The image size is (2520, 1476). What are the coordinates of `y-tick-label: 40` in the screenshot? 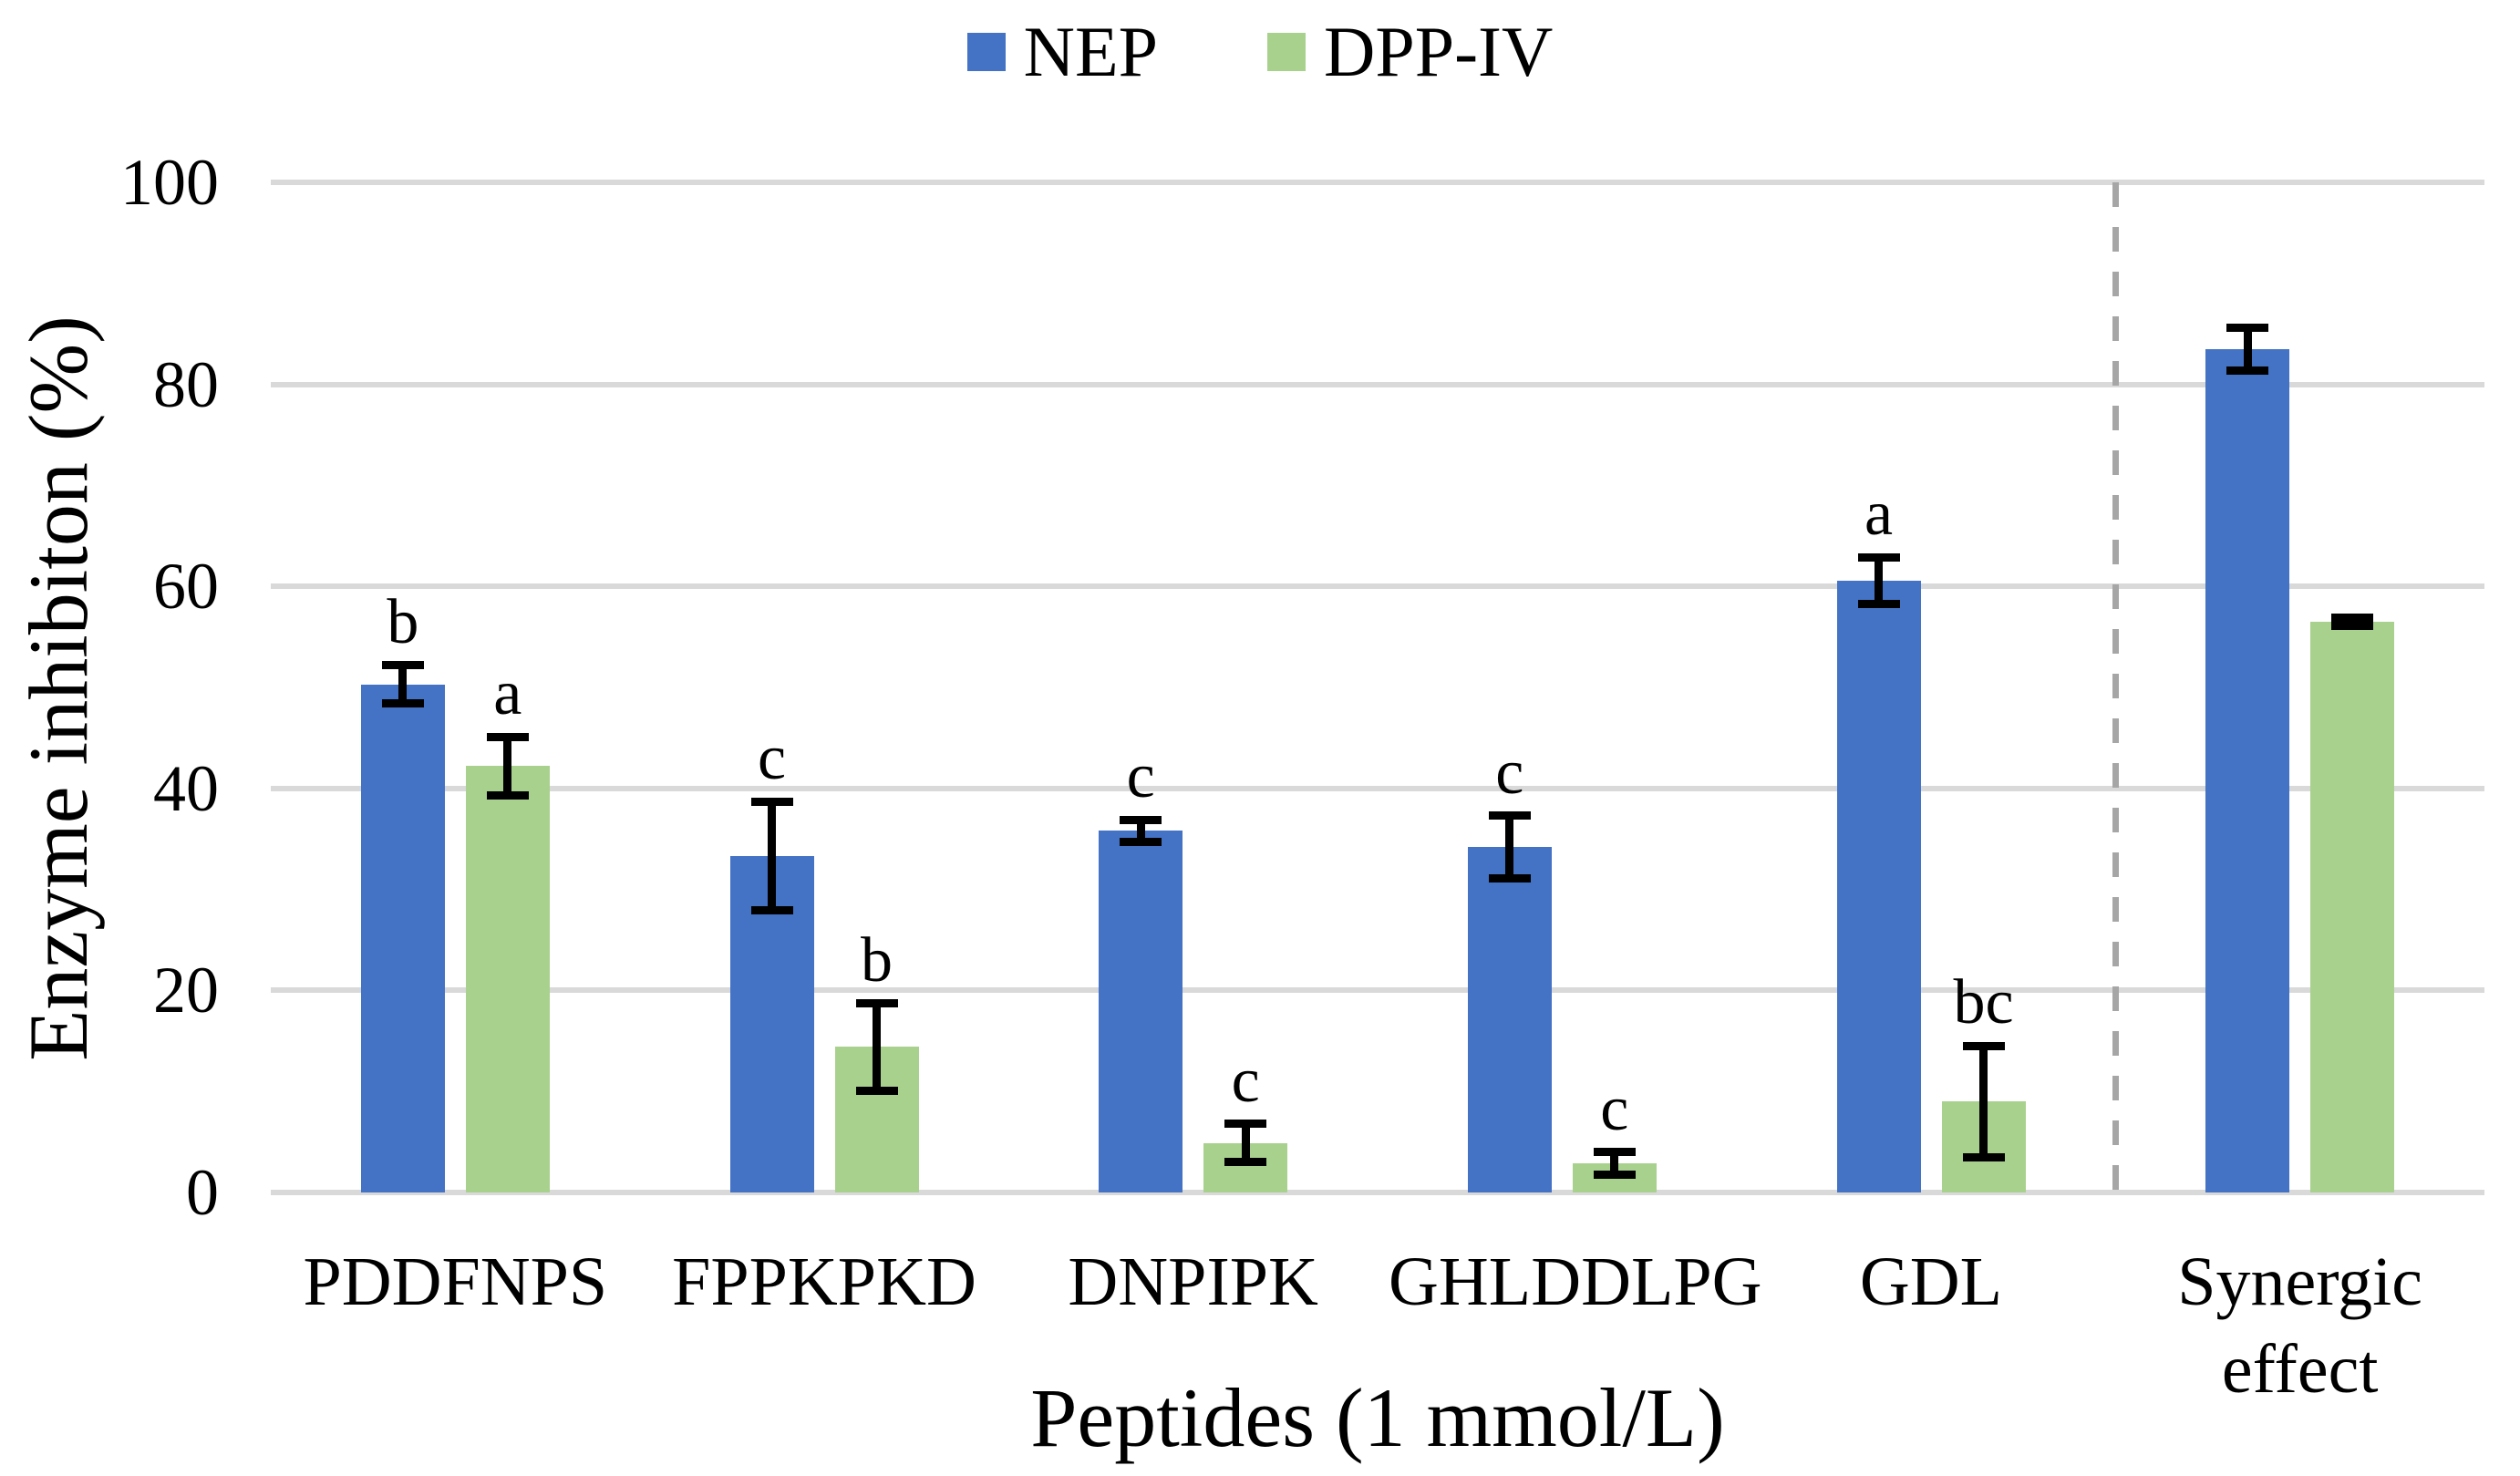 It's located at (186, 788).